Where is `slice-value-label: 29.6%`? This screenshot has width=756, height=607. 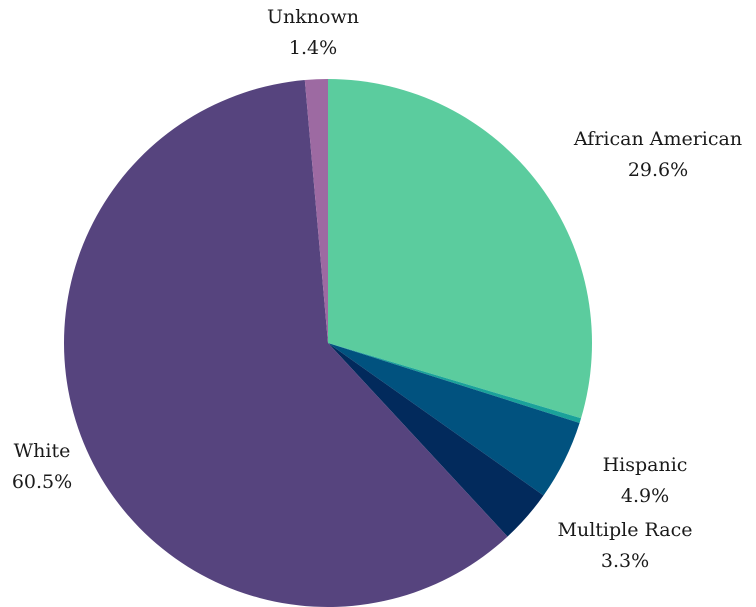 slice-value-label: 29.6% is located at coordinates (658, 170).